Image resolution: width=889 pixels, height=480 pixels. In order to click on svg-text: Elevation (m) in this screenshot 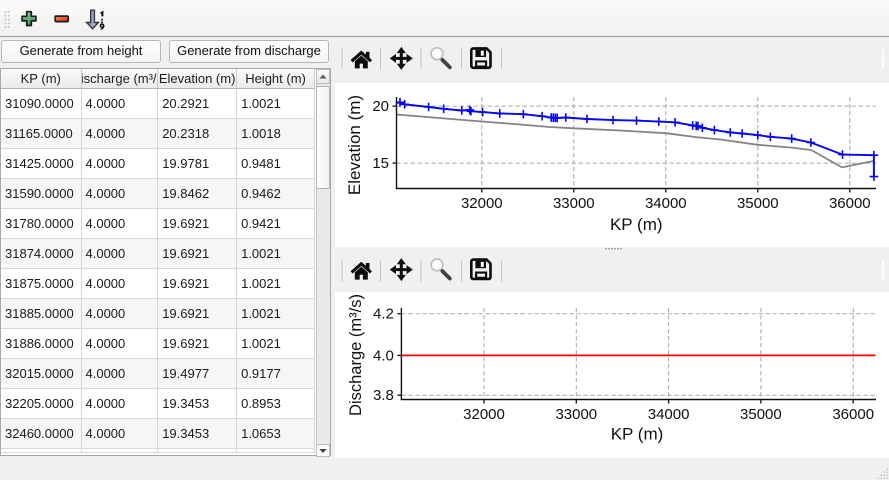, I will do `click(354, 145)`.